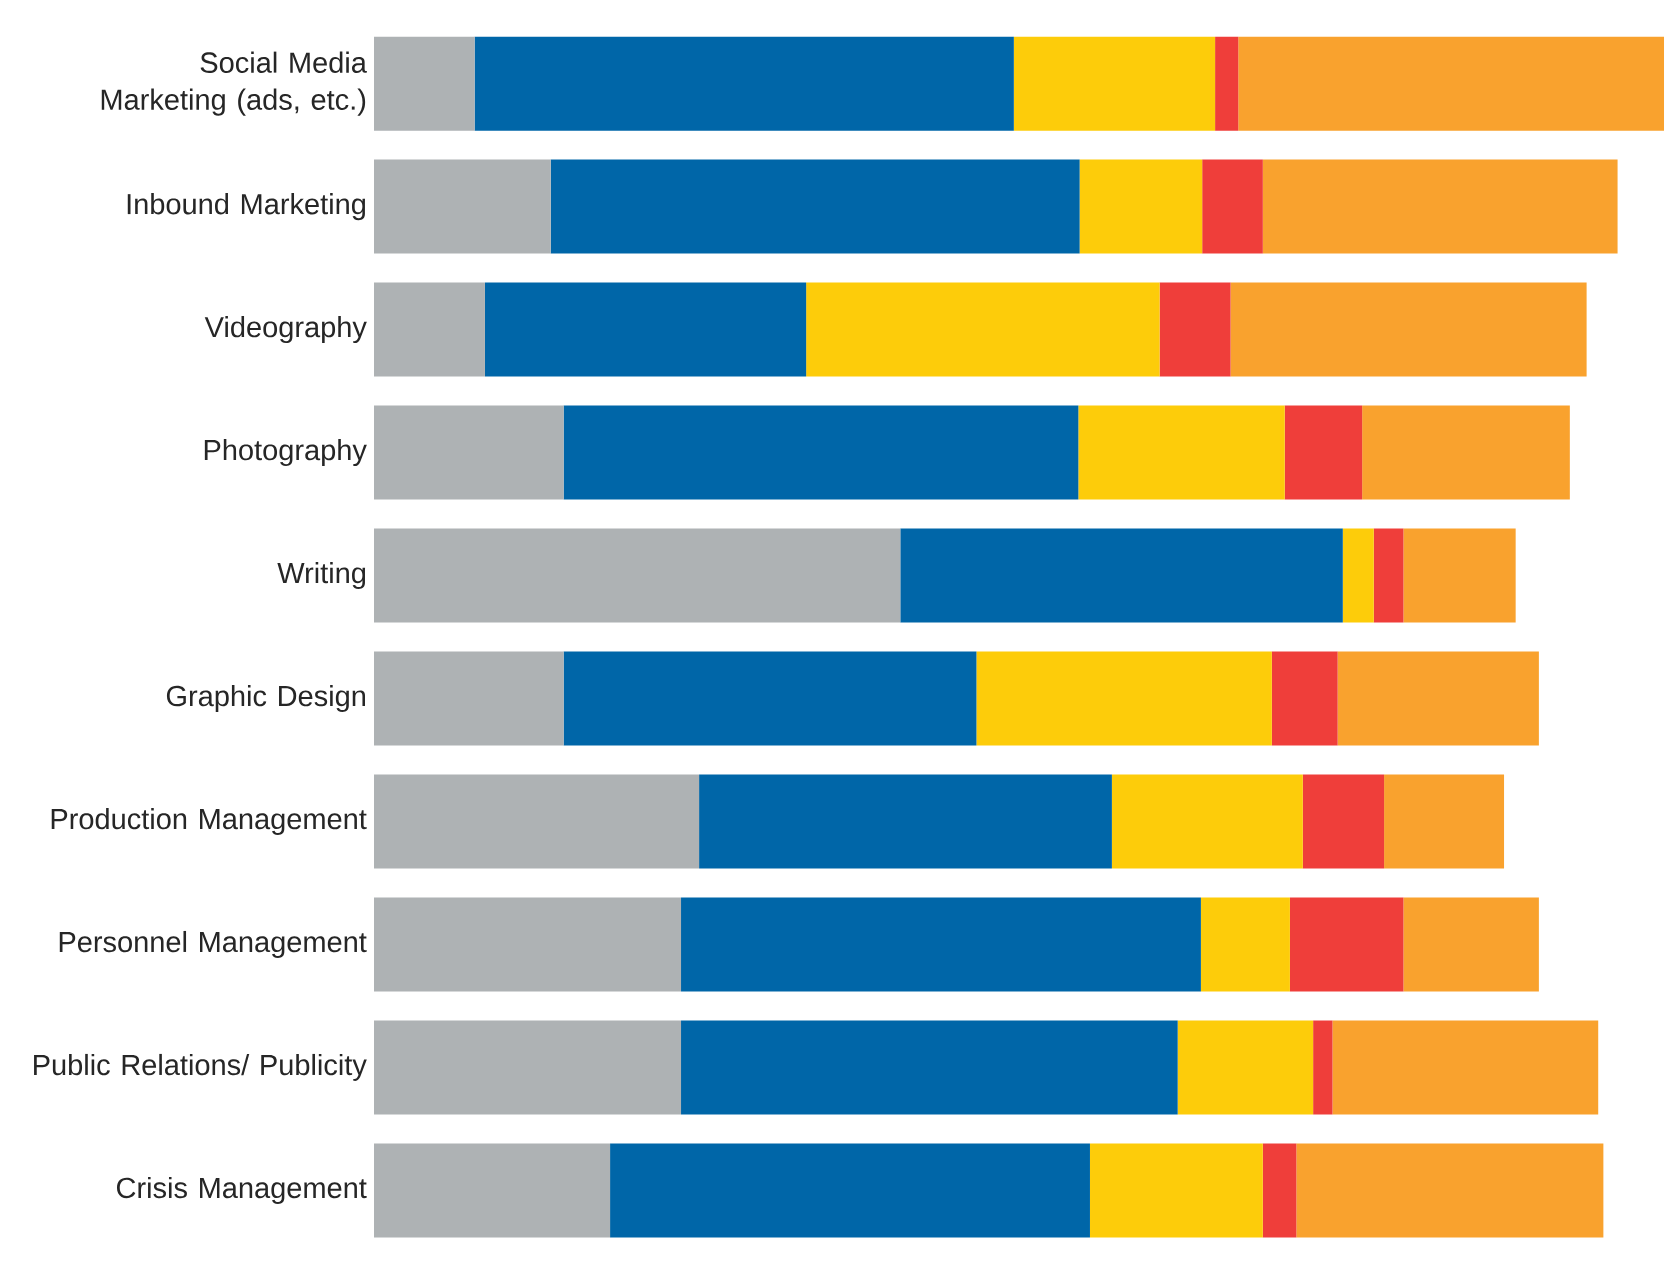 This screenshot has height=1275, width=1674. I want to click on y-tick-label: Writing, so click(321, 576).